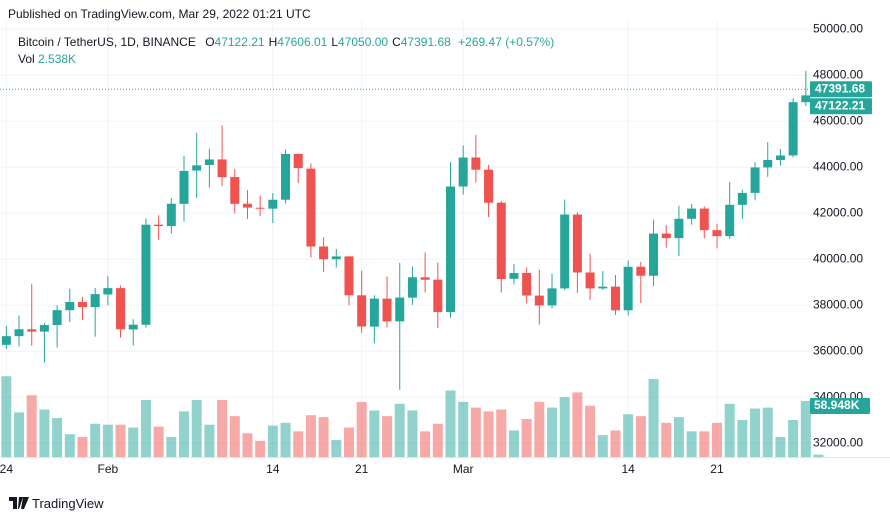 This screenshot has width=890, height=521. What do you see at coordinates (396, 42) in the screenshot?
I see `ohlc-key: C` at bounding box center [396, 42].